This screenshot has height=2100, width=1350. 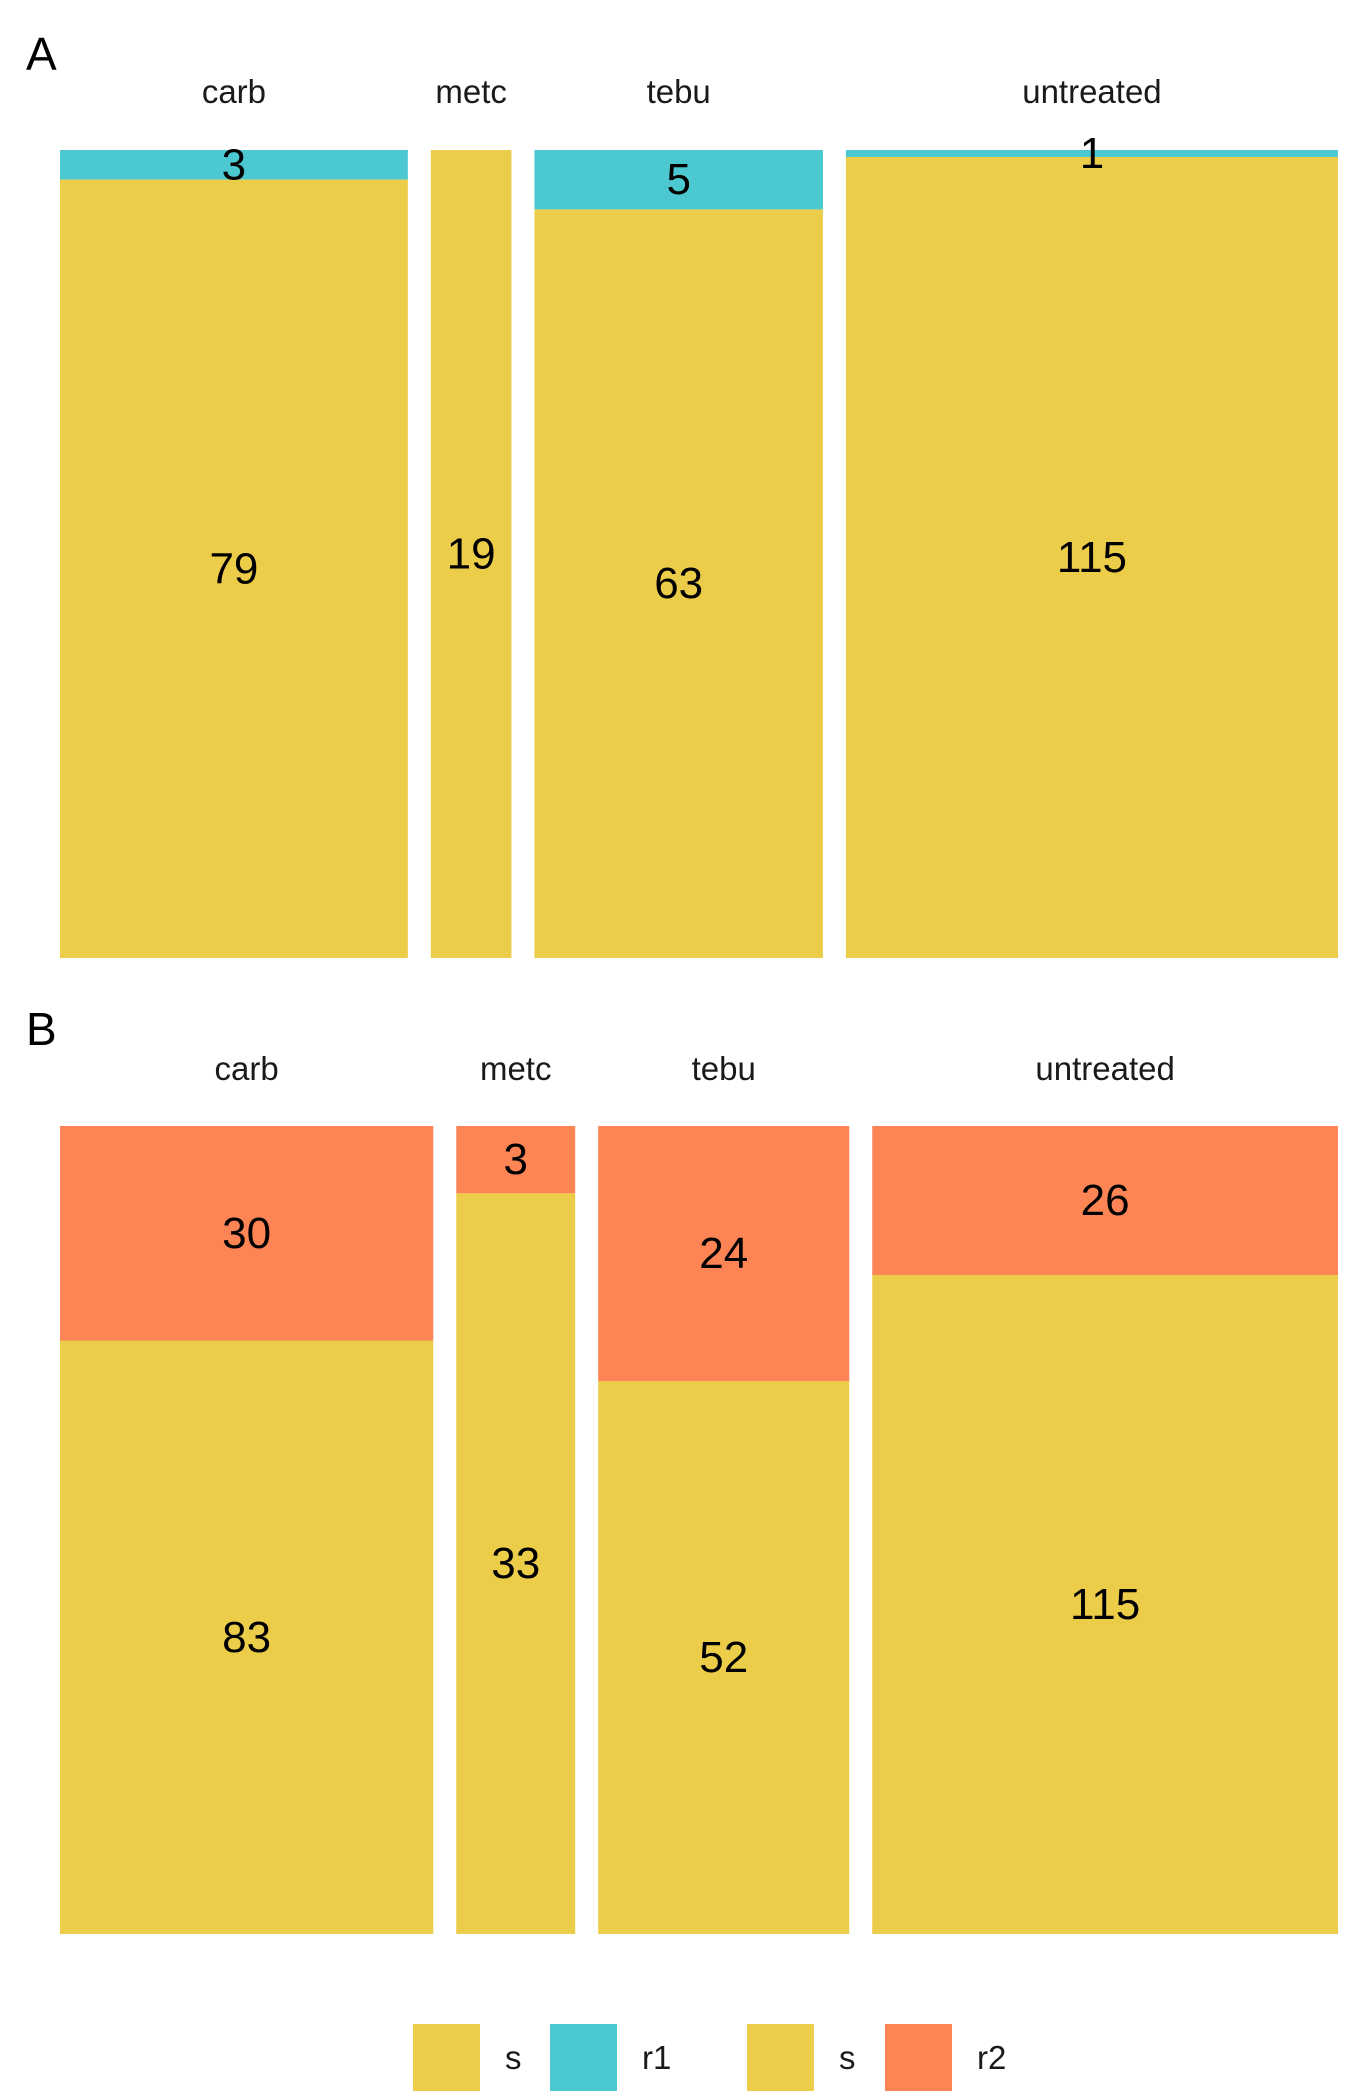 I want to click on panel-b-bar-metc-r2, so click(x=516, y=1160).